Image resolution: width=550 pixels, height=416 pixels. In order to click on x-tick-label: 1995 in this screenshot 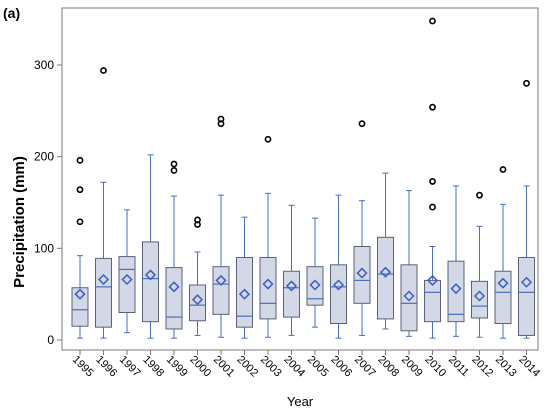, I will do `click(83, 367)`.